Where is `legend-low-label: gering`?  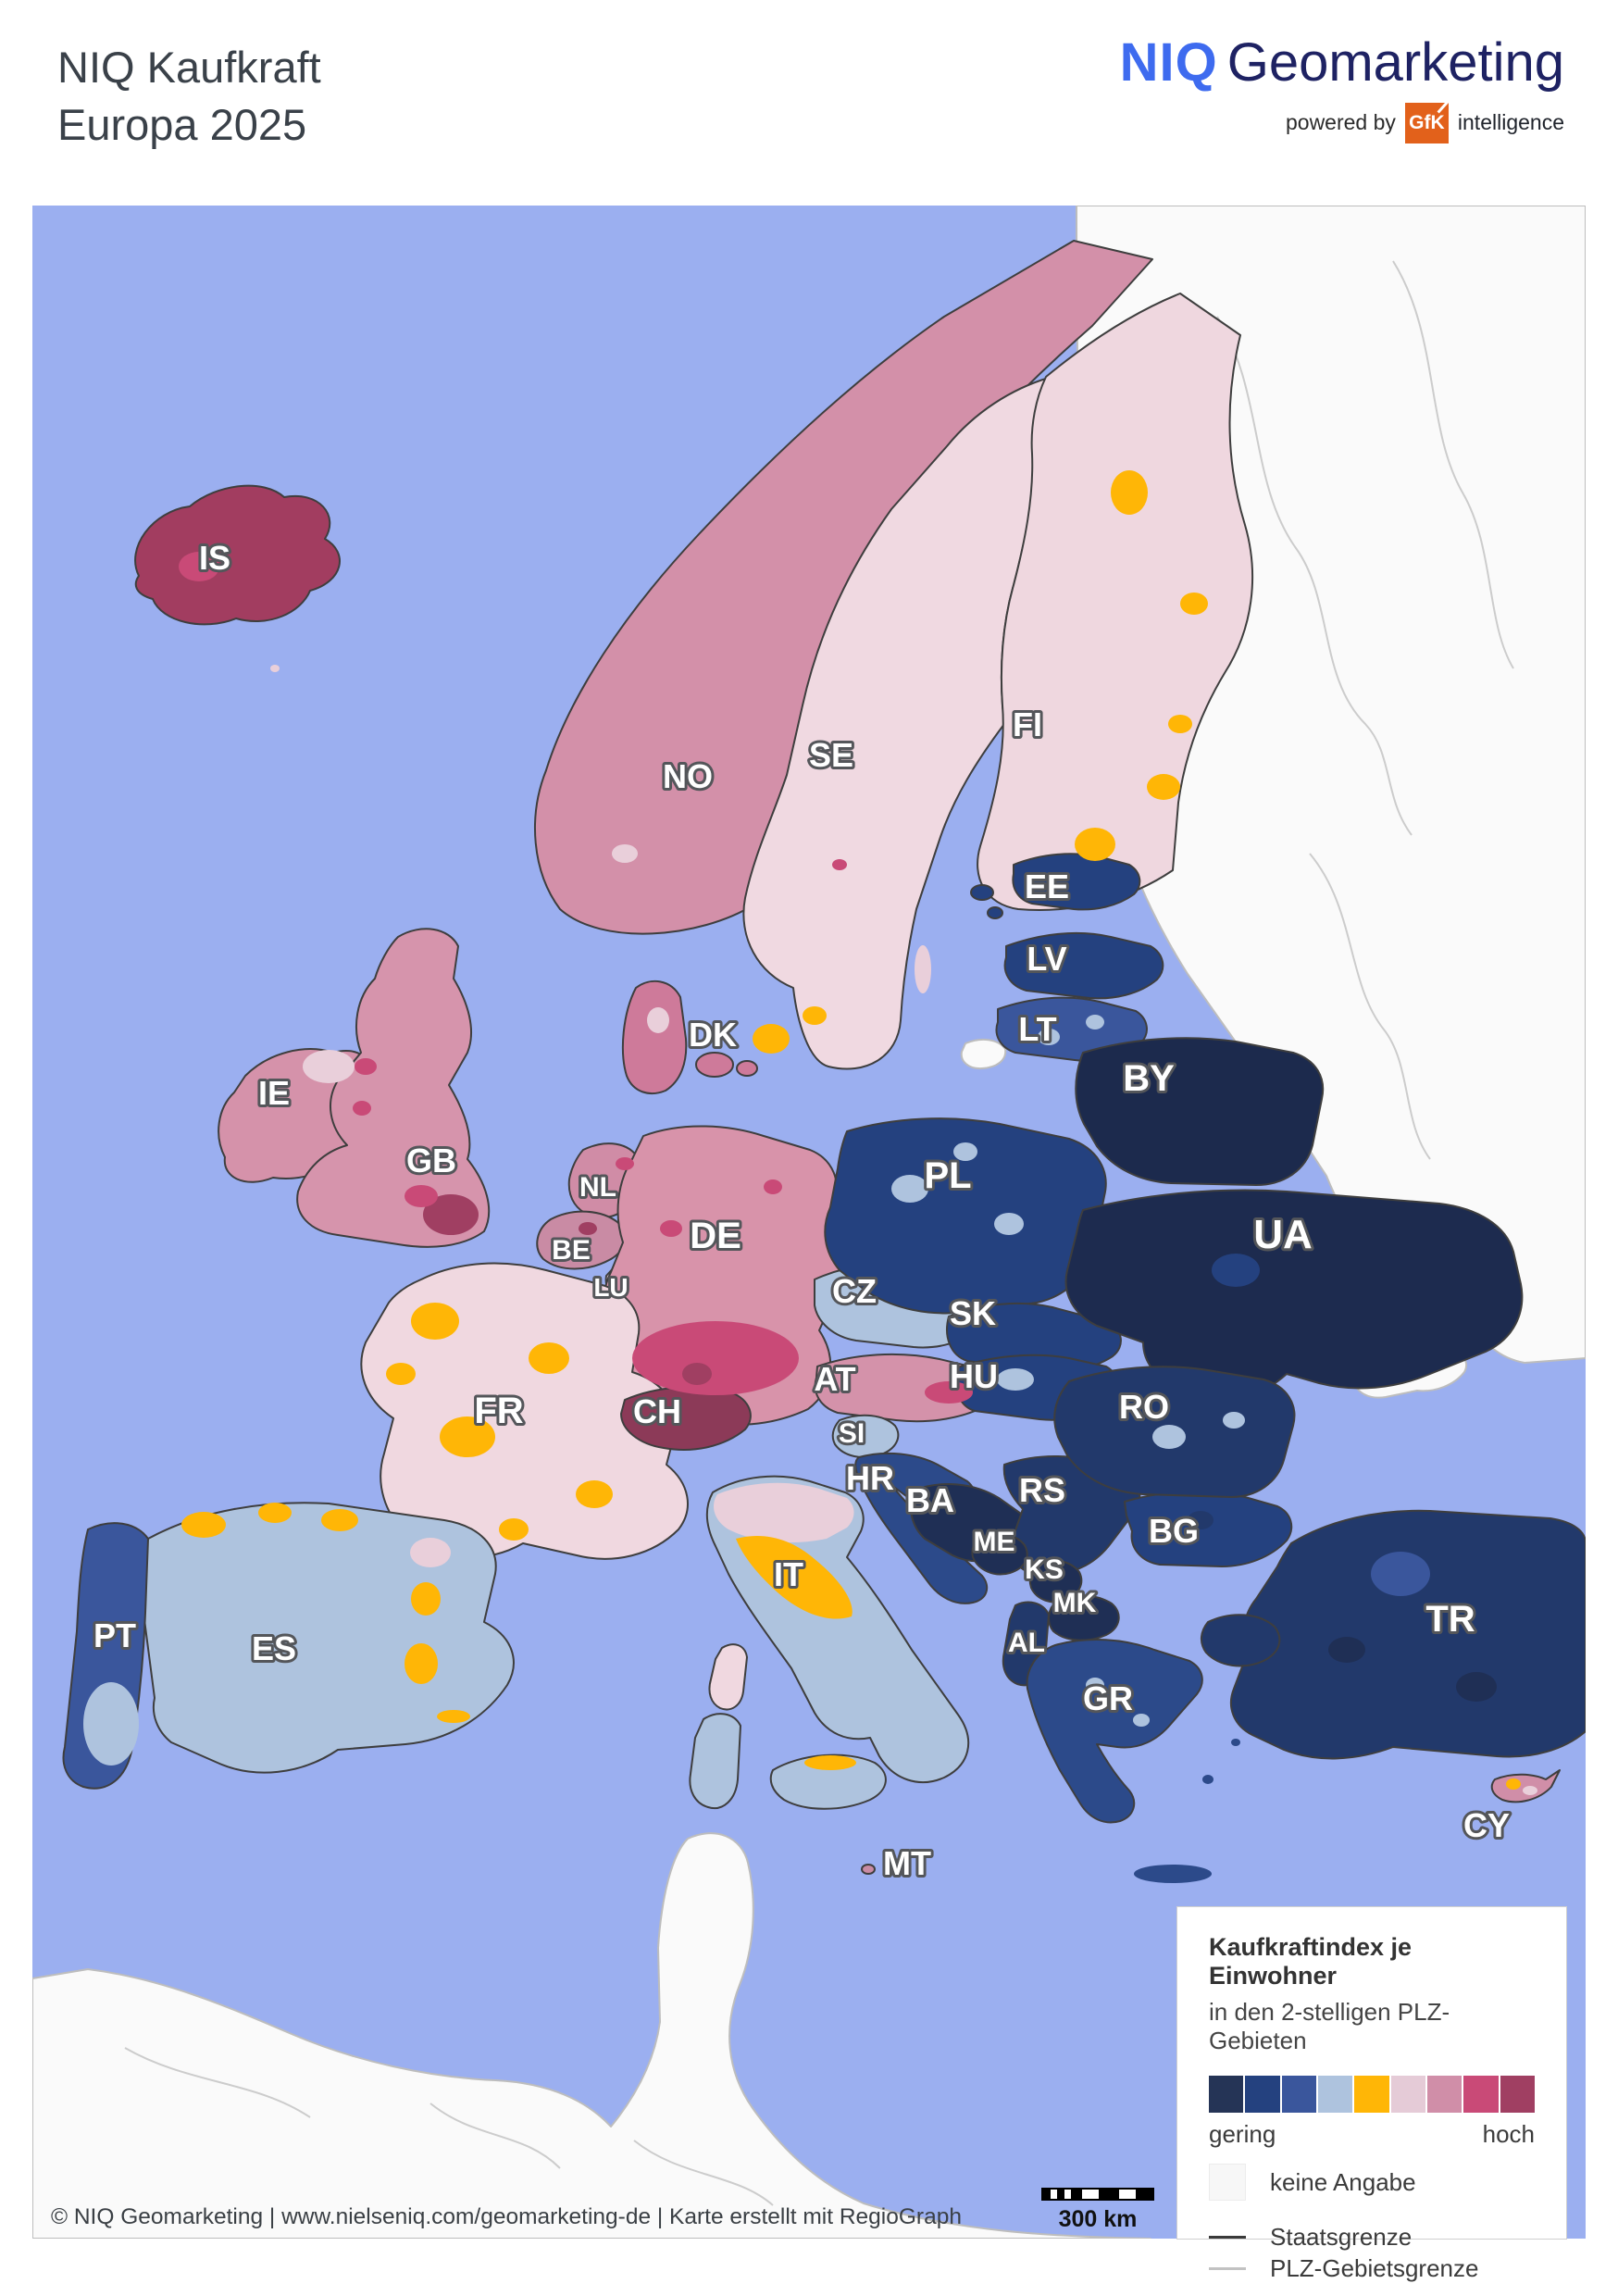
legend-low-label: gering is located at coordinates (1242, 2134).